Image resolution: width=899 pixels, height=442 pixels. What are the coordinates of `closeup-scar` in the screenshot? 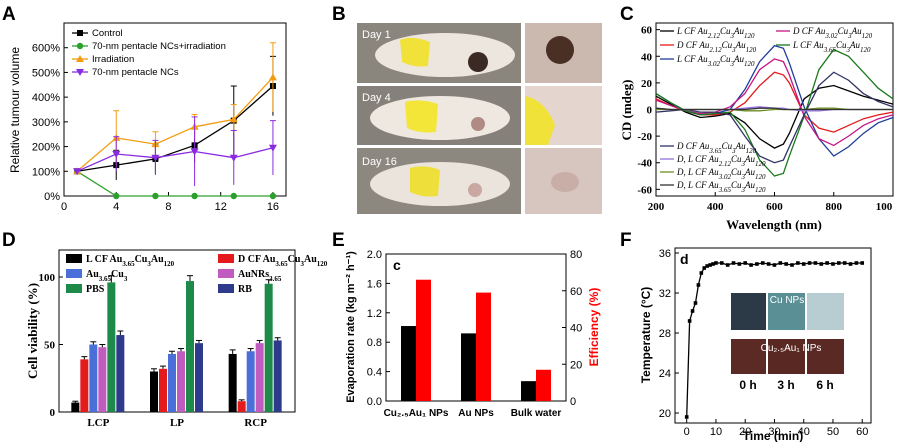 It's located at (565, 182).